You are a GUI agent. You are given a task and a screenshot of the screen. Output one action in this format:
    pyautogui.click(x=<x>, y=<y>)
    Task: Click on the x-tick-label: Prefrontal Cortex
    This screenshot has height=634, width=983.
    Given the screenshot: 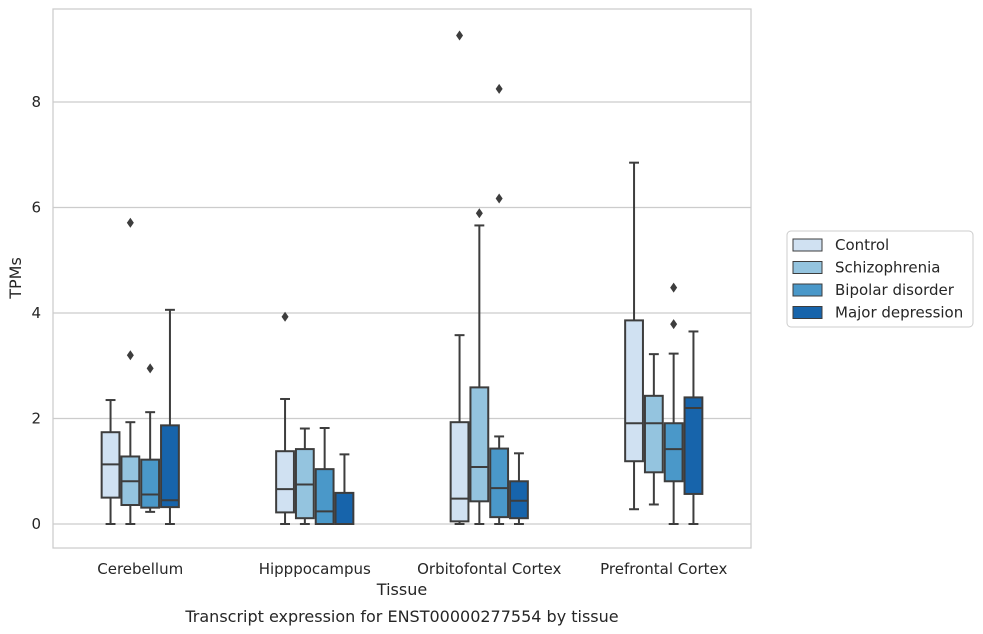 What is the action you would take?
    pyautogui.click(x=663, y=569)
    